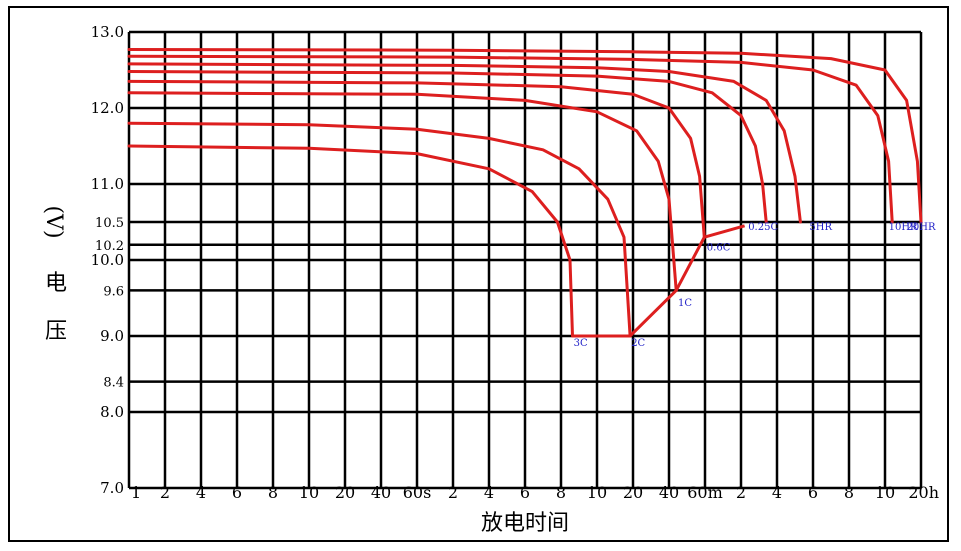 Image resolution: width=961 pixels, height=551 pixels. Describe the element at coordinates (345, 492) in the screenshot. I see `x-tick-label-6: 20` at that location.